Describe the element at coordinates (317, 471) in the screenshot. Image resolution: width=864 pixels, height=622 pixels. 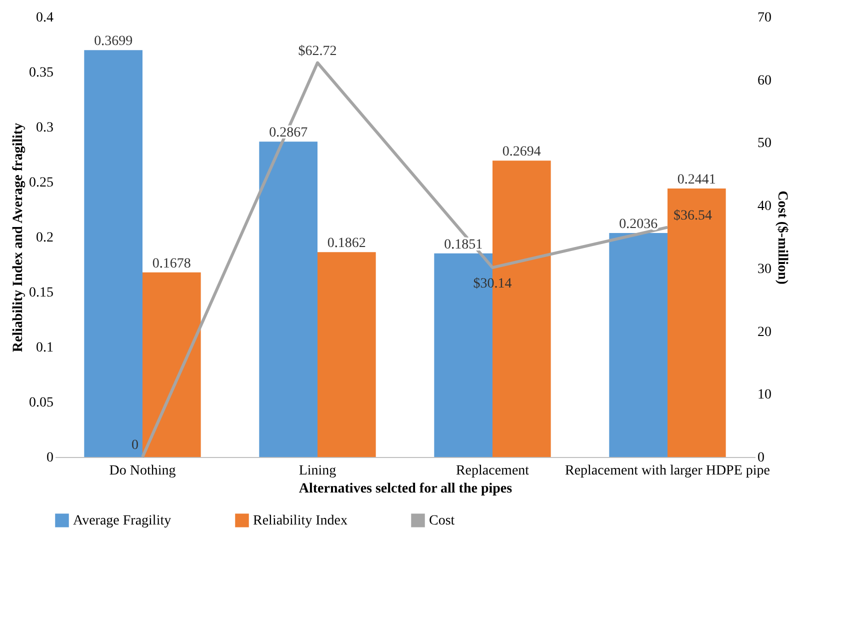
I see `x-tick-label: Lining` at that location.